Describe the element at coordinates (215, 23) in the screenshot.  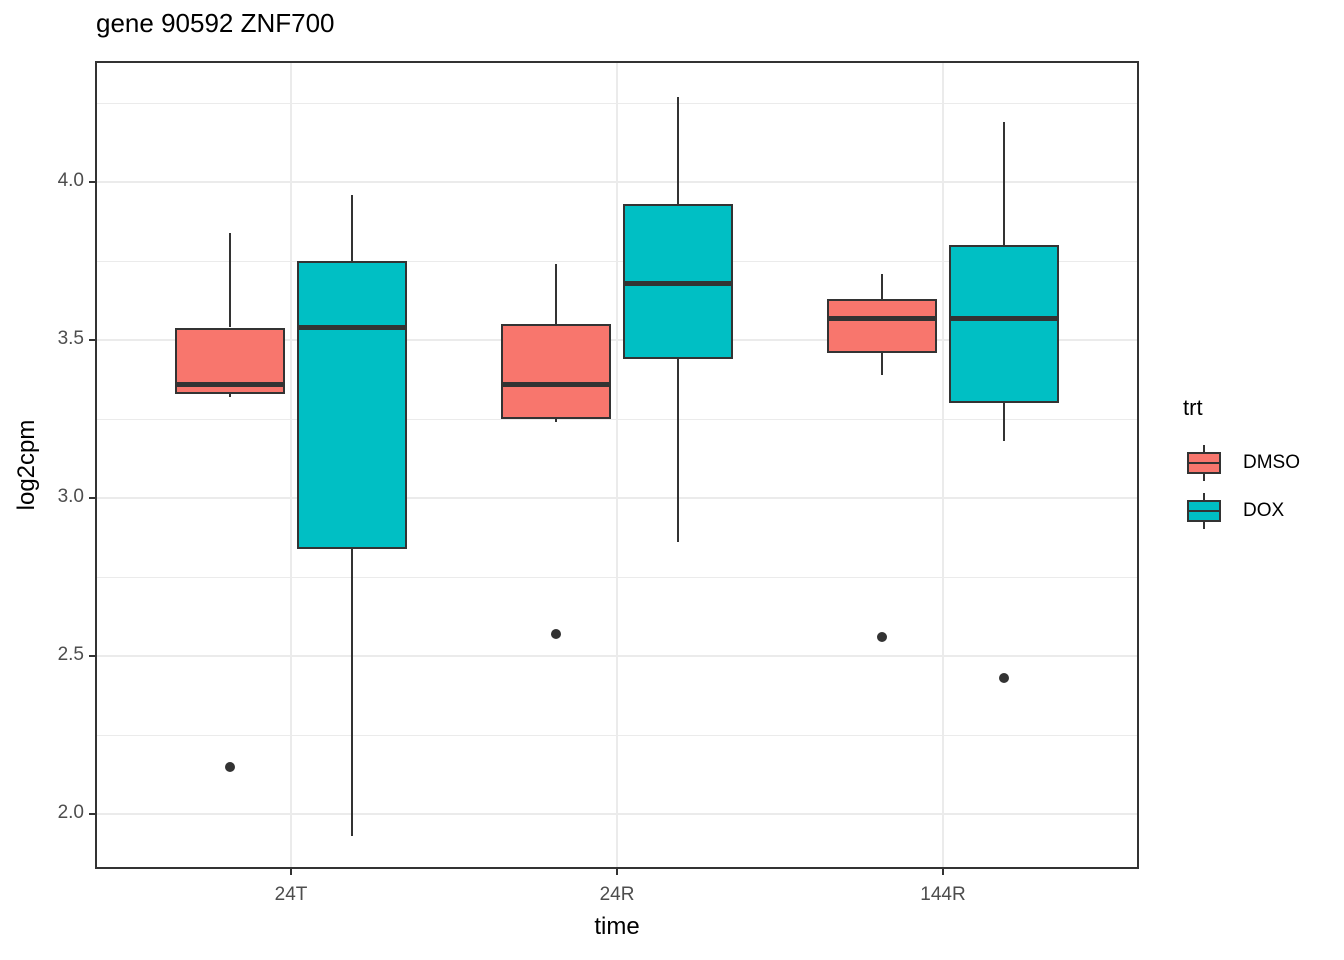
I see `chart-title: gene 90592 ZNF700` at that location.